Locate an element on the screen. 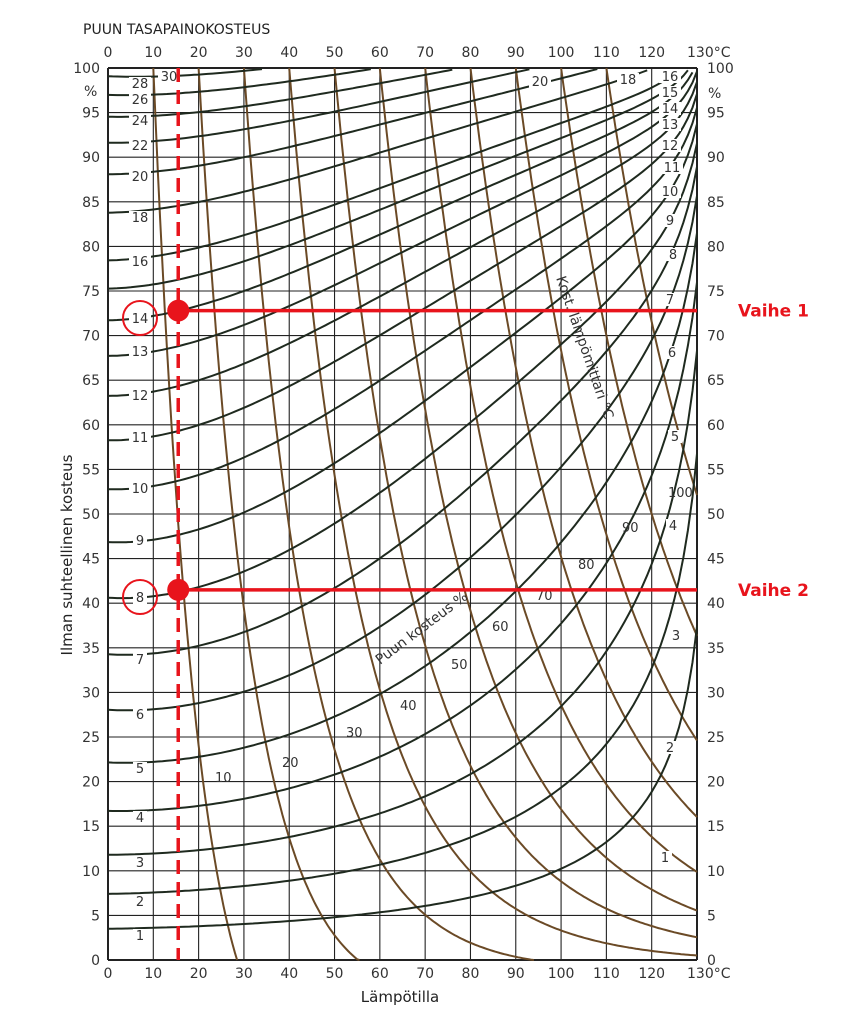 The height and width of the screenshot is (1024, 851). emc-left-label-30: 30 is located at coordinates (169, 77).